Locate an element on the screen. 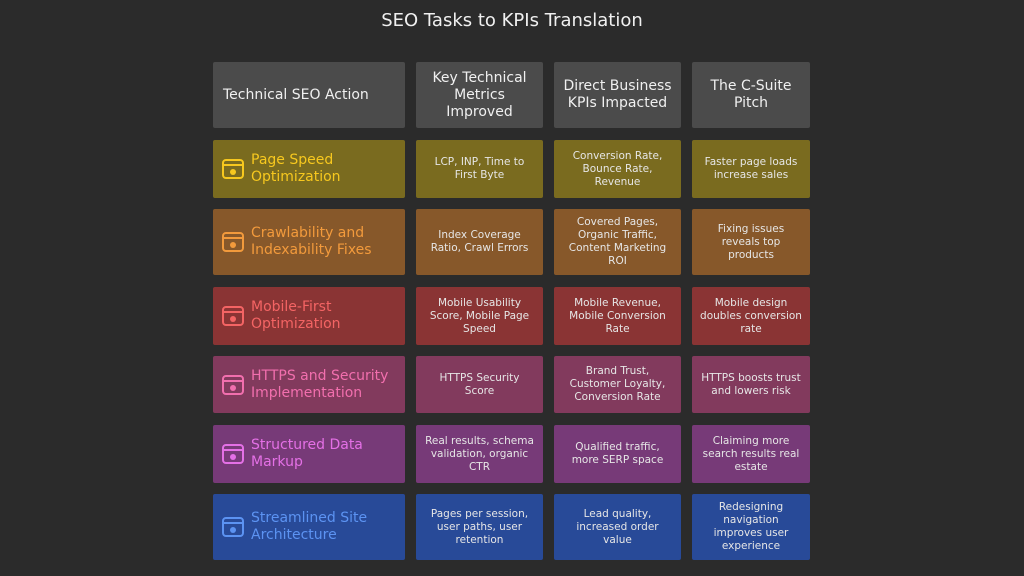  table-cell-text: Mobile design doubles conversion rate is located at coordinates (751, 315).